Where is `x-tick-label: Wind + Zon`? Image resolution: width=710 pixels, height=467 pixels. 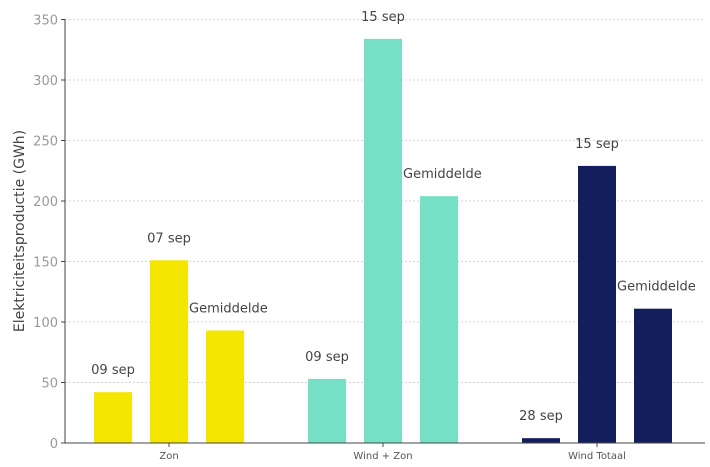 x-tick-label: Wind + Zon is located at coordinates (382, 456).